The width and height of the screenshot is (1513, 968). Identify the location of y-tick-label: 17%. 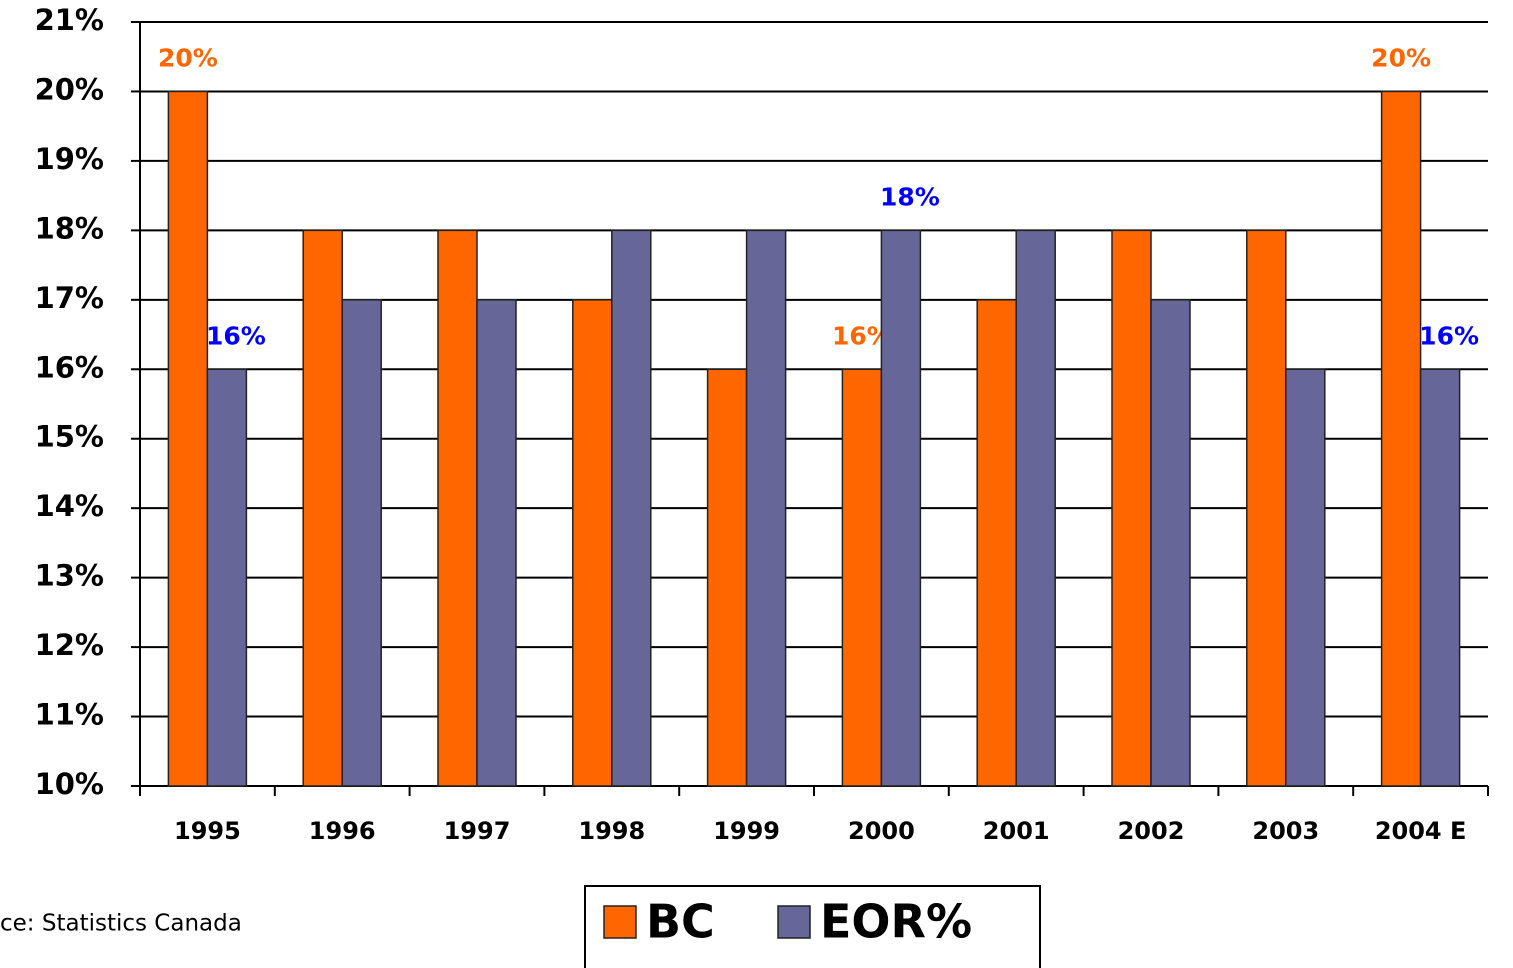
(69, 298).